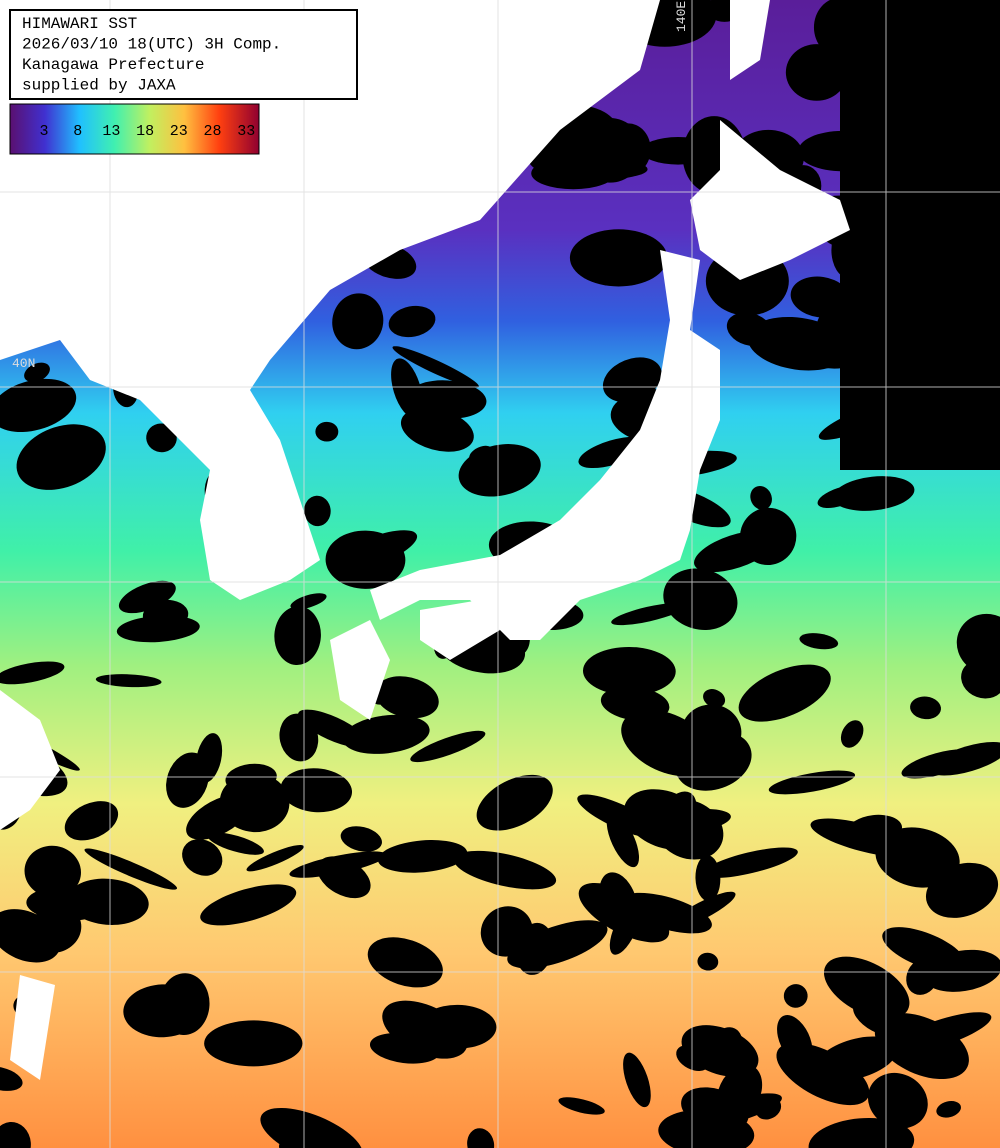 This screenshot has height=1148, width=1000. Describe the element at coordinates (147, 131) in the screenshot. I see `colorbar-labels: 3 8 13 18 23 28 33` at that location.